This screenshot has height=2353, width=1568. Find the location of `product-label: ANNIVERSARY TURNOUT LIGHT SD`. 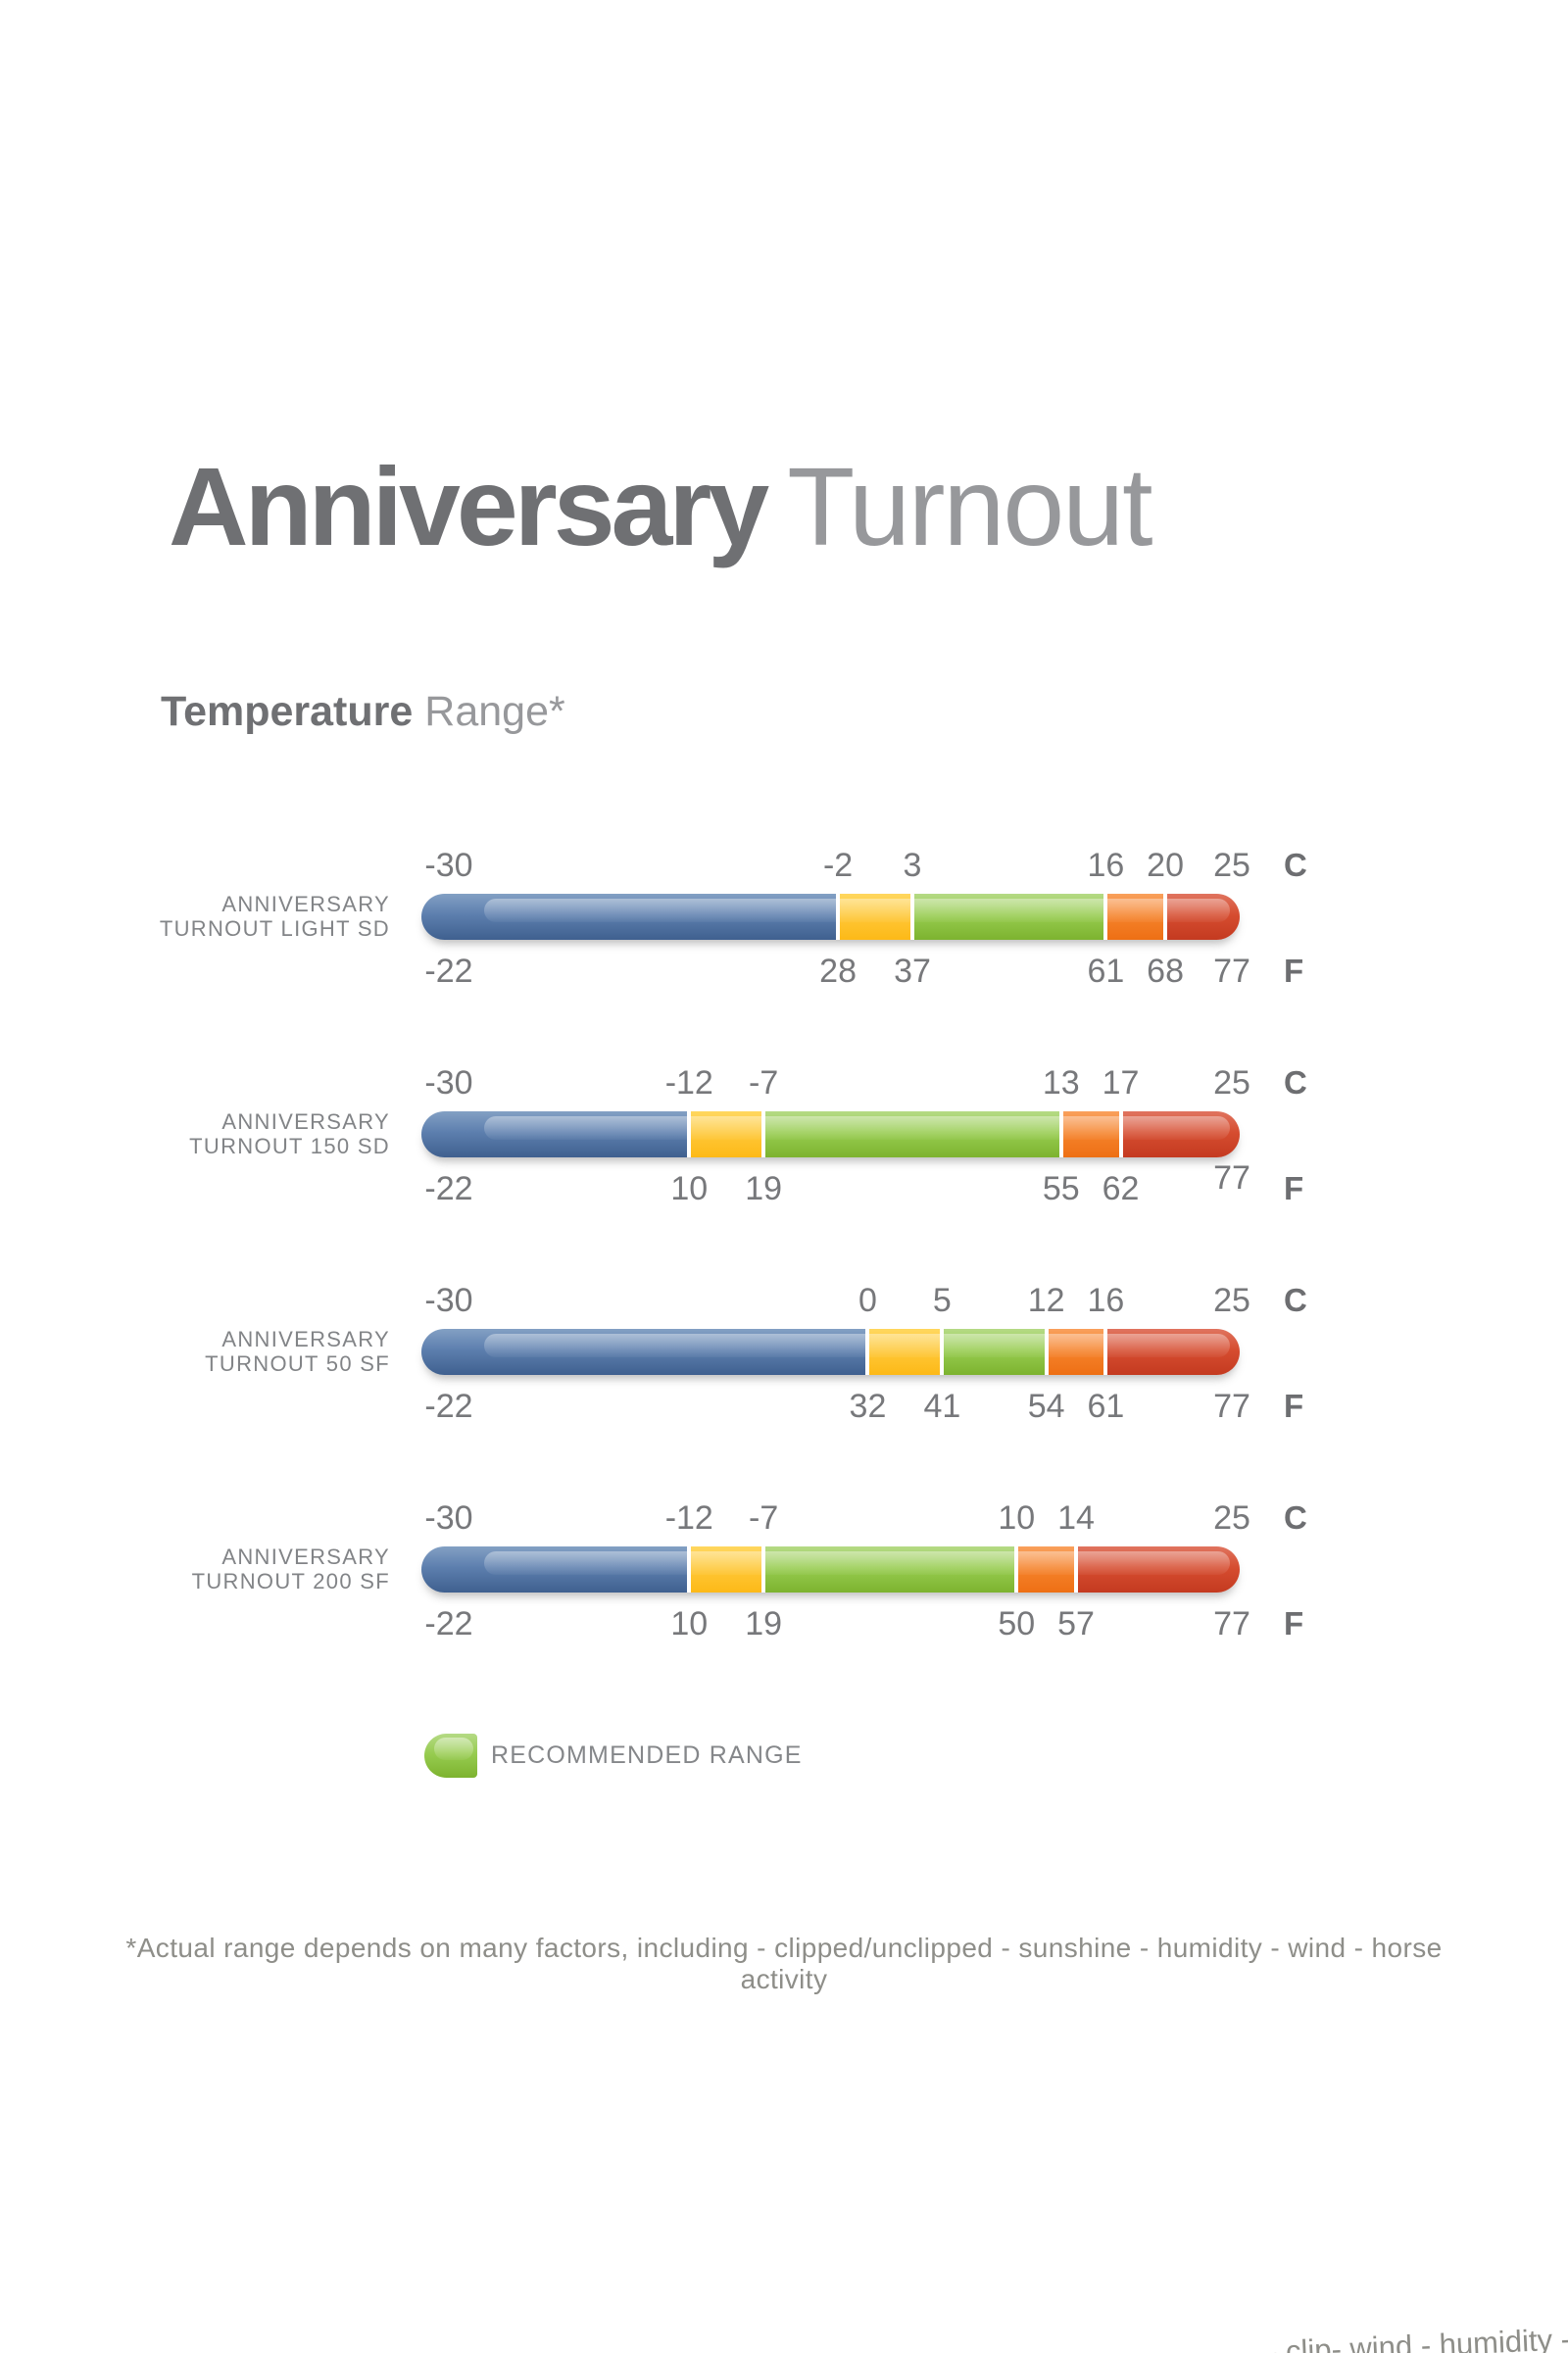

product-label: ANNIVERSARY TURNOUT LIGHT SD is located at coordinates (195, 917).